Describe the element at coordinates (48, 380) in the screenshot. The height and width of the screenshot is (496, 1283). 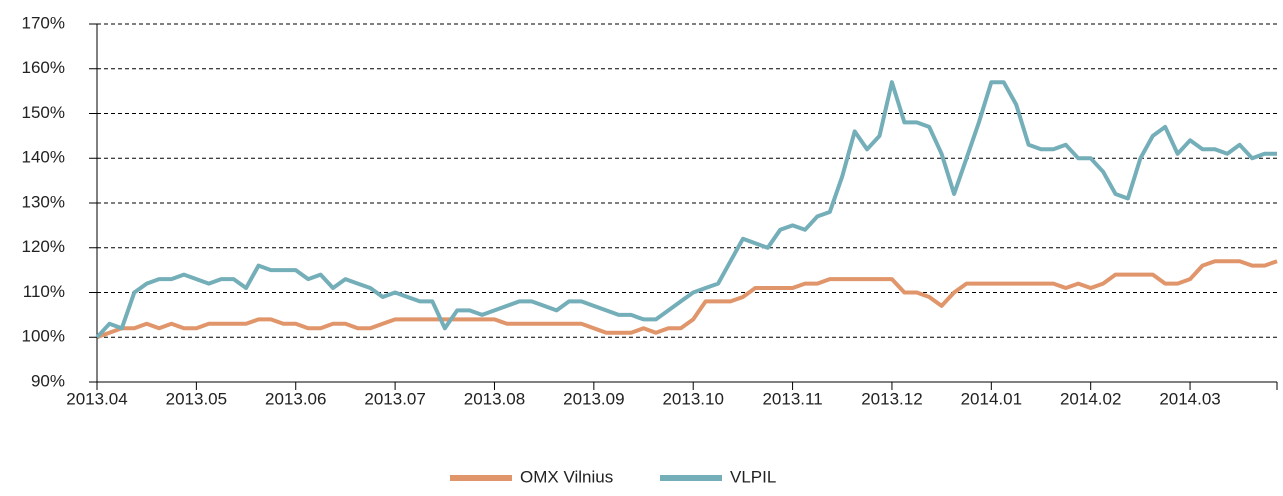
I see `y-tick-label: 90%` at that location.